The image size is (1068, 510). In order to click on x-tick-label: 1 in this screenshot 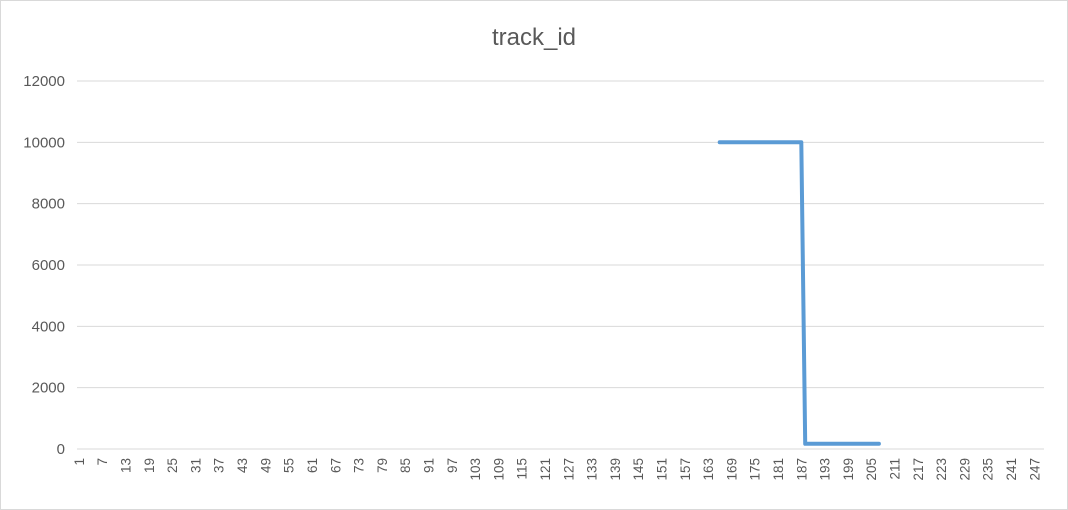, I will do `click(79, 462)`.